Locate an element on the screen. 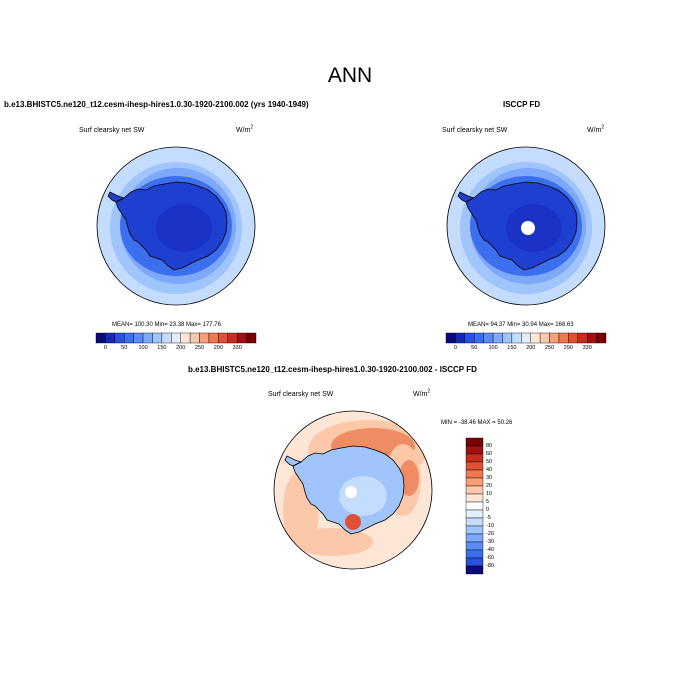  colorbar-diff-tick-label: 80 is located at coordinates (489, 446).